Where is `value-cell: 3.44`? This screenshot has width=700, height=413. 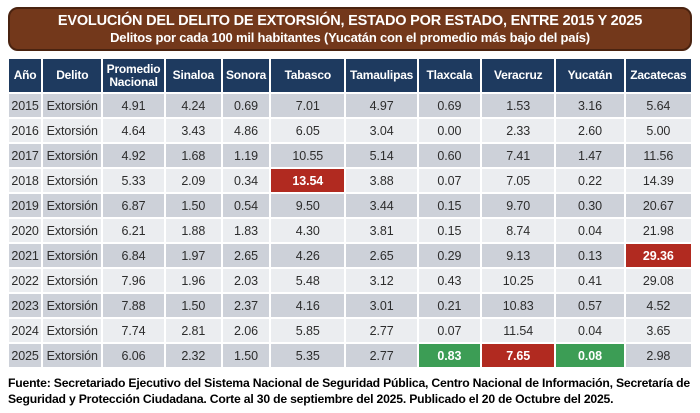
value-cell: 3.44 is located at coordinates (381, 205).